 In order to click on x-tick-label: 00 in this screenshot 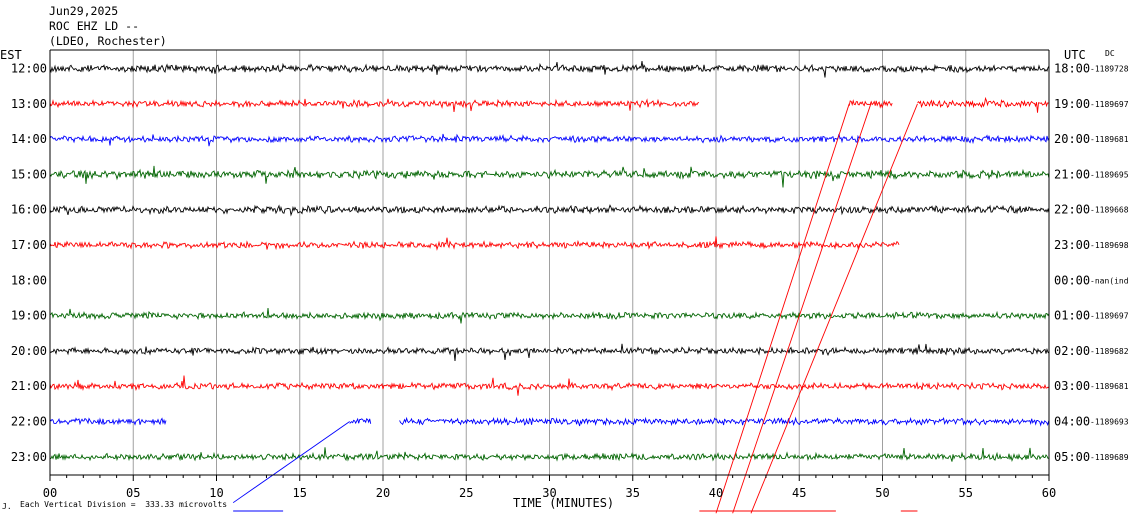, I will do `click(50, 493)`.